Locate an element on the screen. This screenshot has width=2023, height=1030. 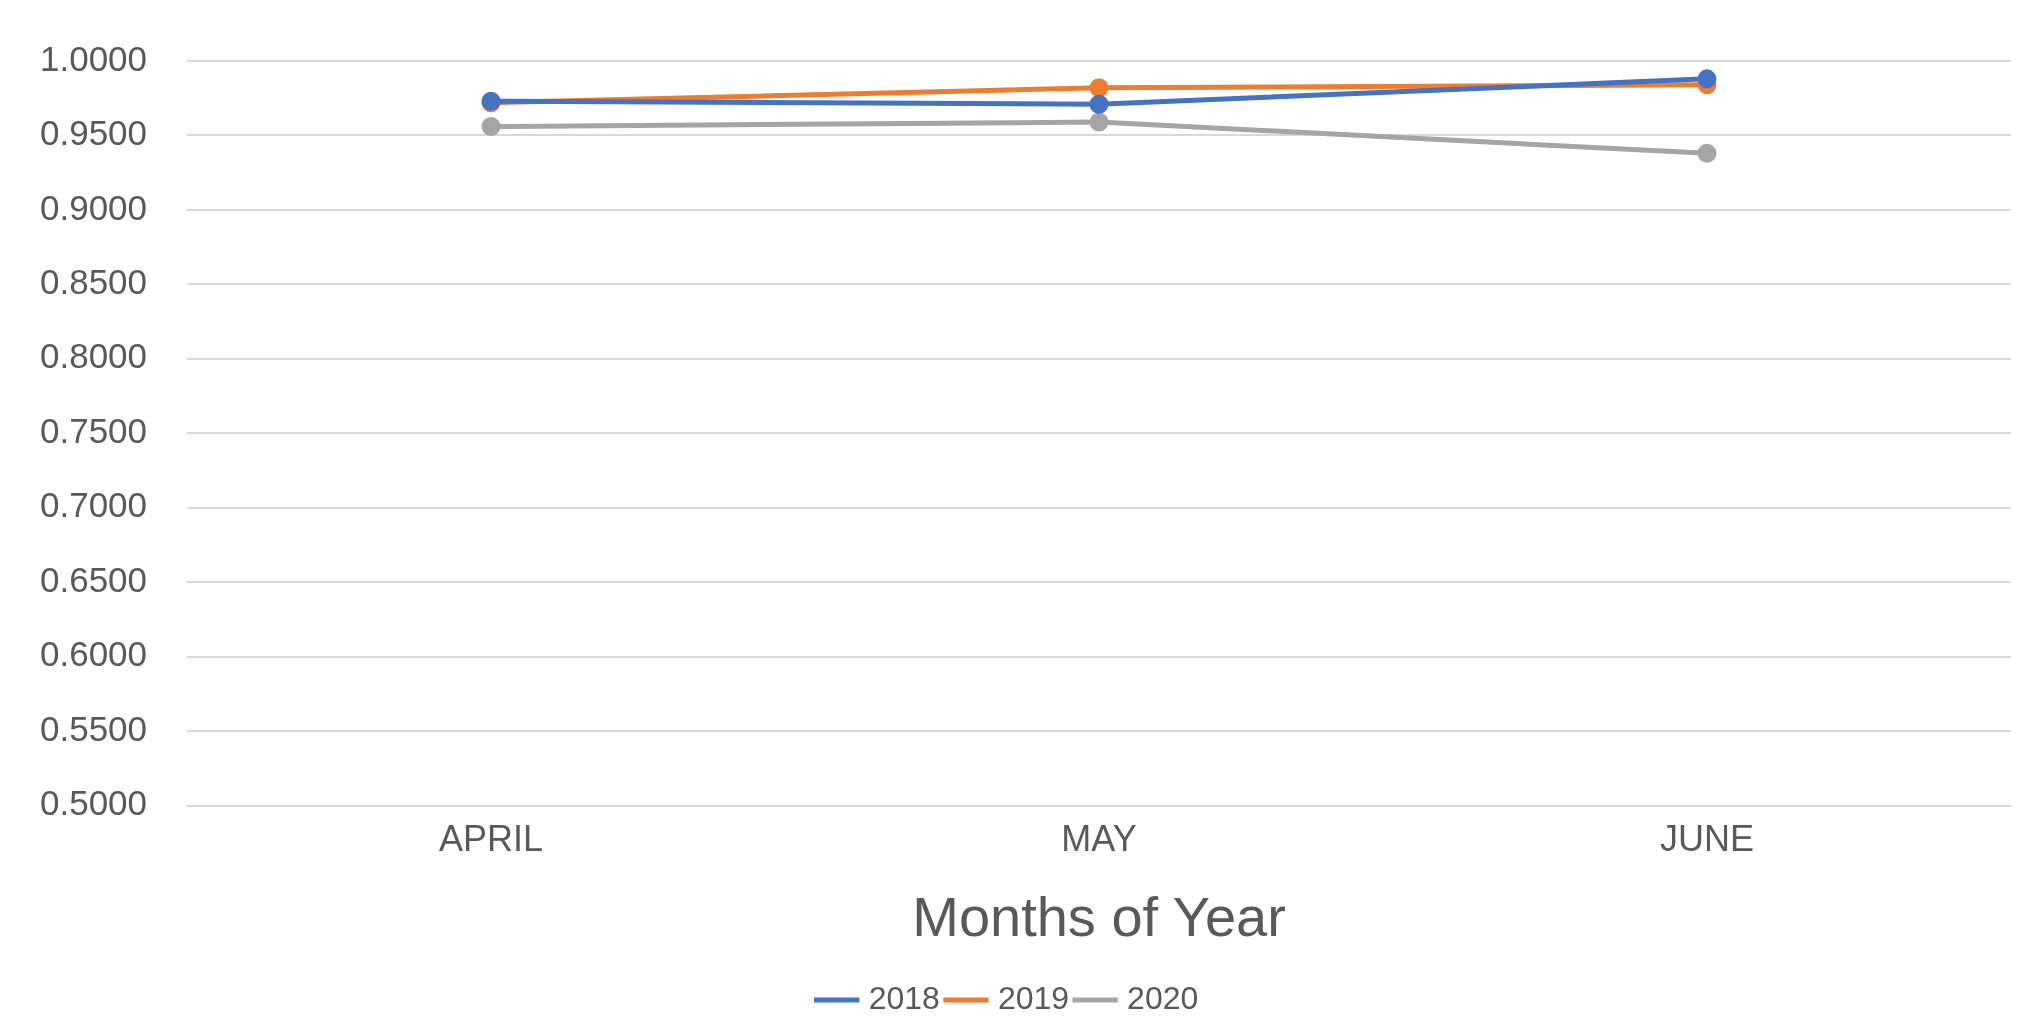
y-tick-label: 0.6000 is located at coordinates (93, 654).